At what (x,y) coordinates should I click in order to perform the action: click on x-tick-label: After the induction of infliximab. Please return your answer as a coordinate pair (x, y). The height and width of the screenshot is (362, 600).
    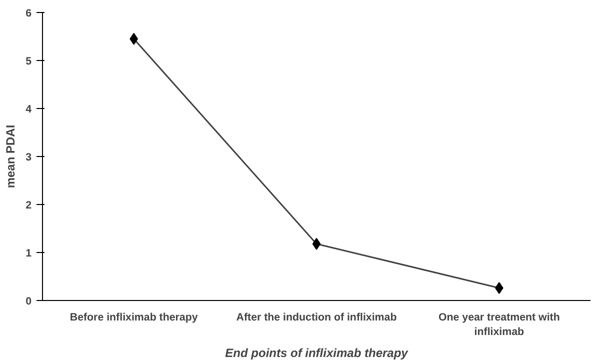
    Looking at the image, I should click on (317, 318).